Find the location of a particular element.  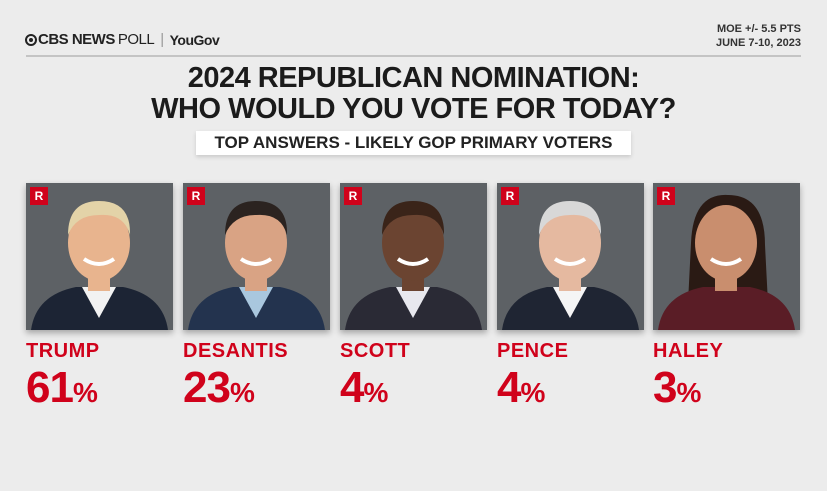

poll-meta: MOE +/- 5.5 PTS JUNE 7-10, 2023 is located at coordinates (758, 36).